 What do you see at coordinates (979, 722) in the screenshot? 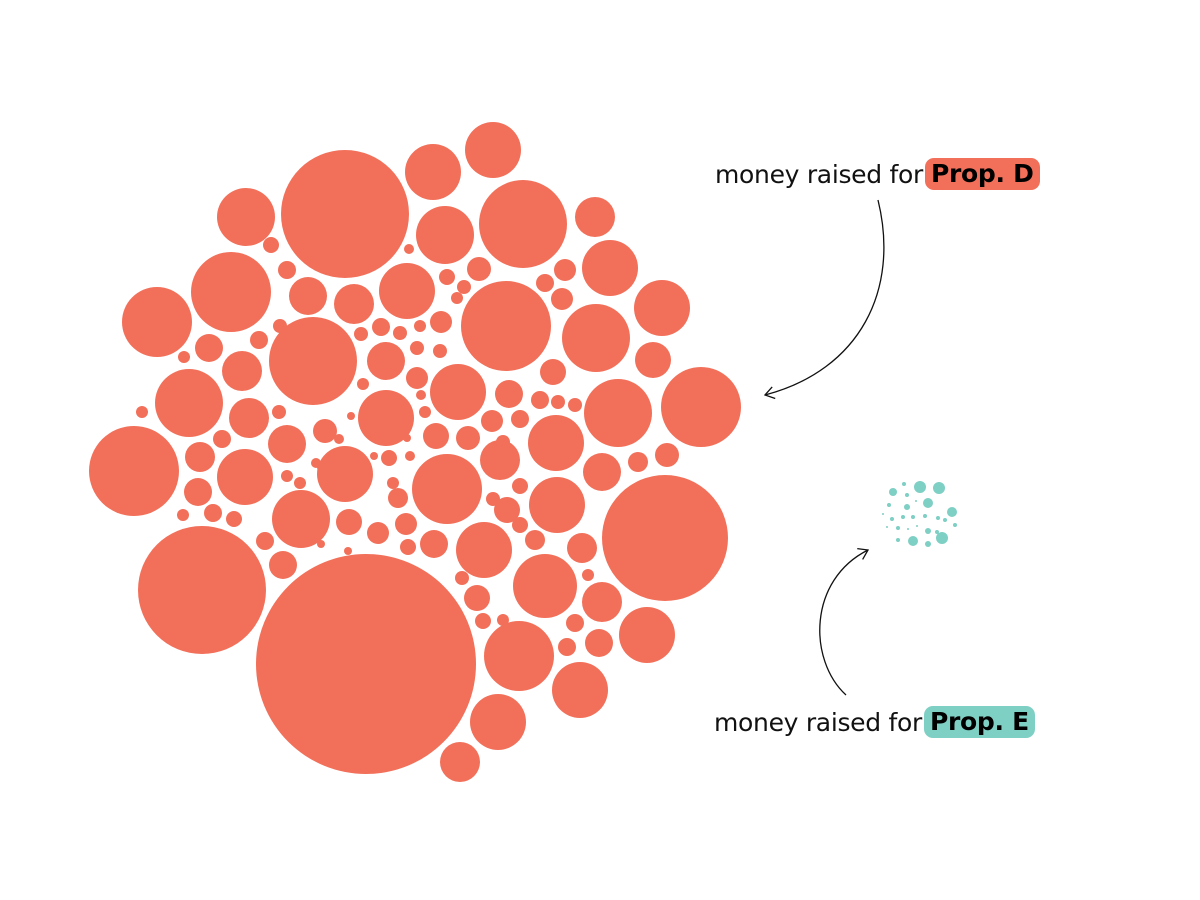
I see `prop-e-highlight: Prop. E` at bounding box center [979, 722].